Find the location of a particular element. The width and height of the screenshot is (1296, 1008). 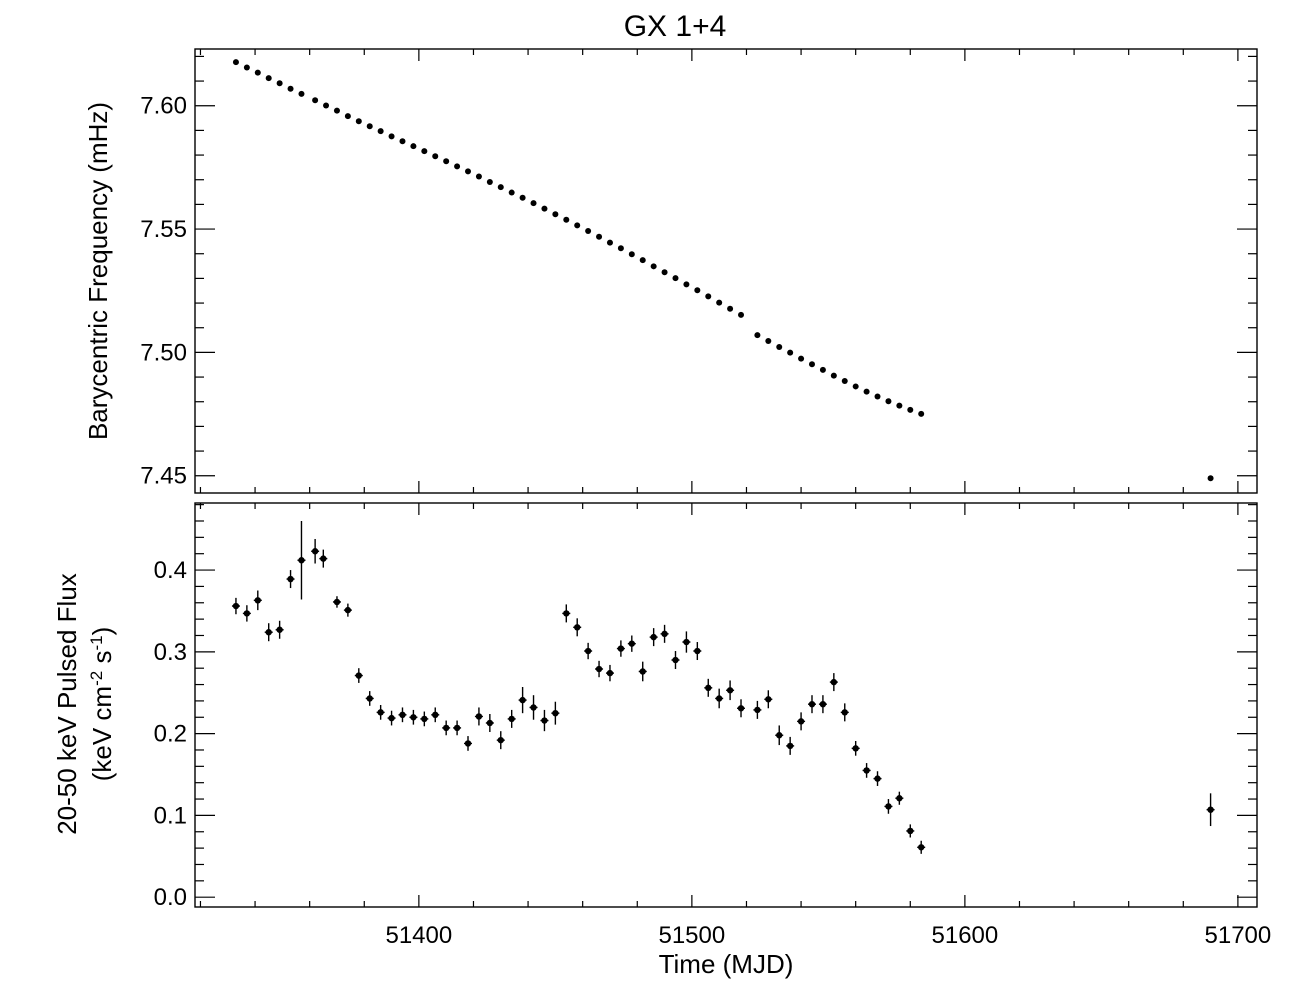

x-tick-label: 51500 is located at coordinates (691, 935).